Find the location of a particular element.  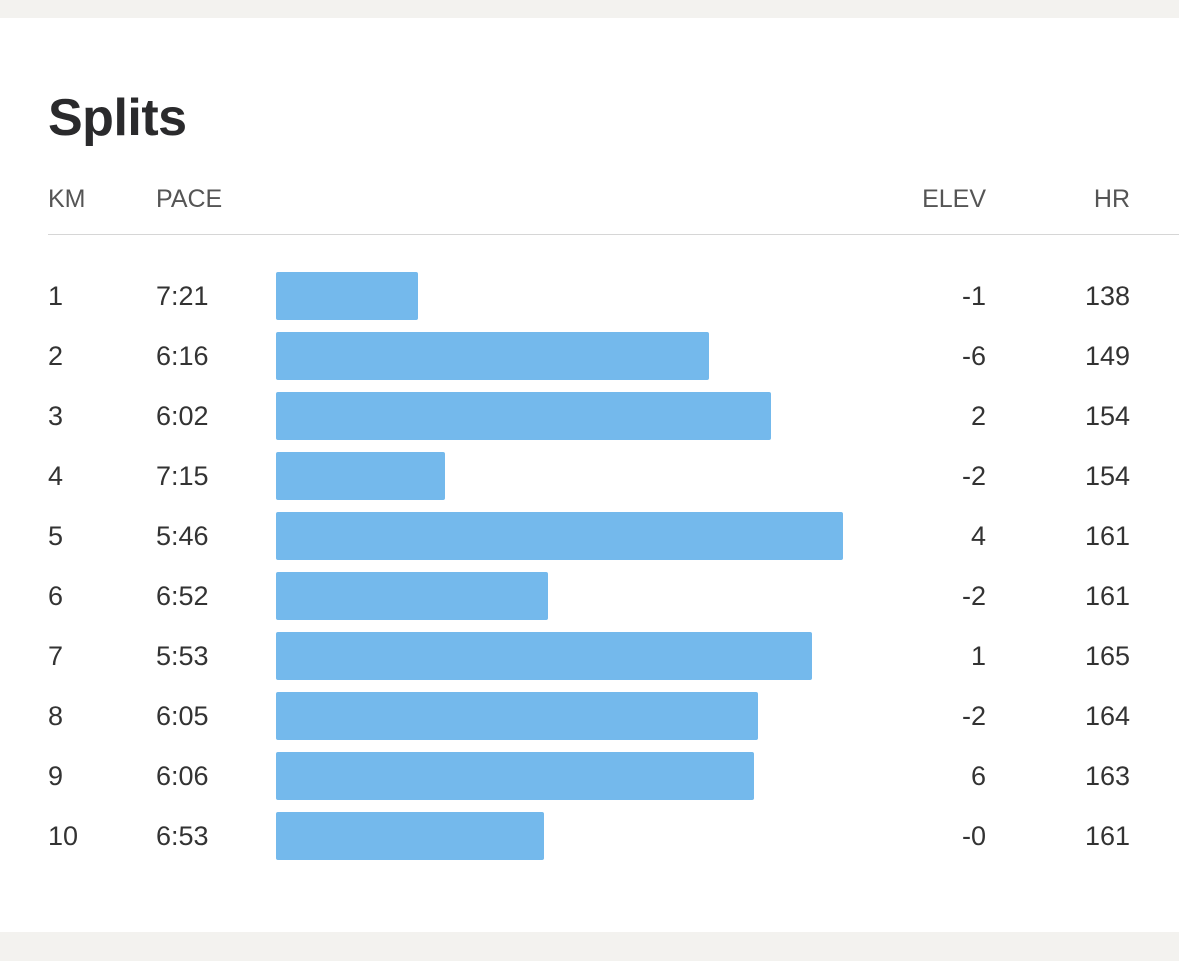

split-hr: 164 is located at coordinates (1107, 716).